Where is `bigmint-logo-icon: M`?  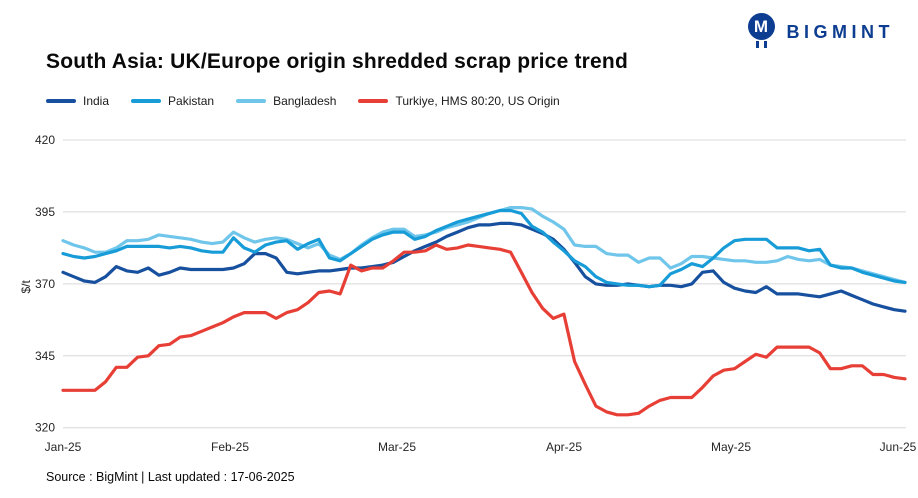
bigmint-logo-icon: M is located at coordinates (762, 32).